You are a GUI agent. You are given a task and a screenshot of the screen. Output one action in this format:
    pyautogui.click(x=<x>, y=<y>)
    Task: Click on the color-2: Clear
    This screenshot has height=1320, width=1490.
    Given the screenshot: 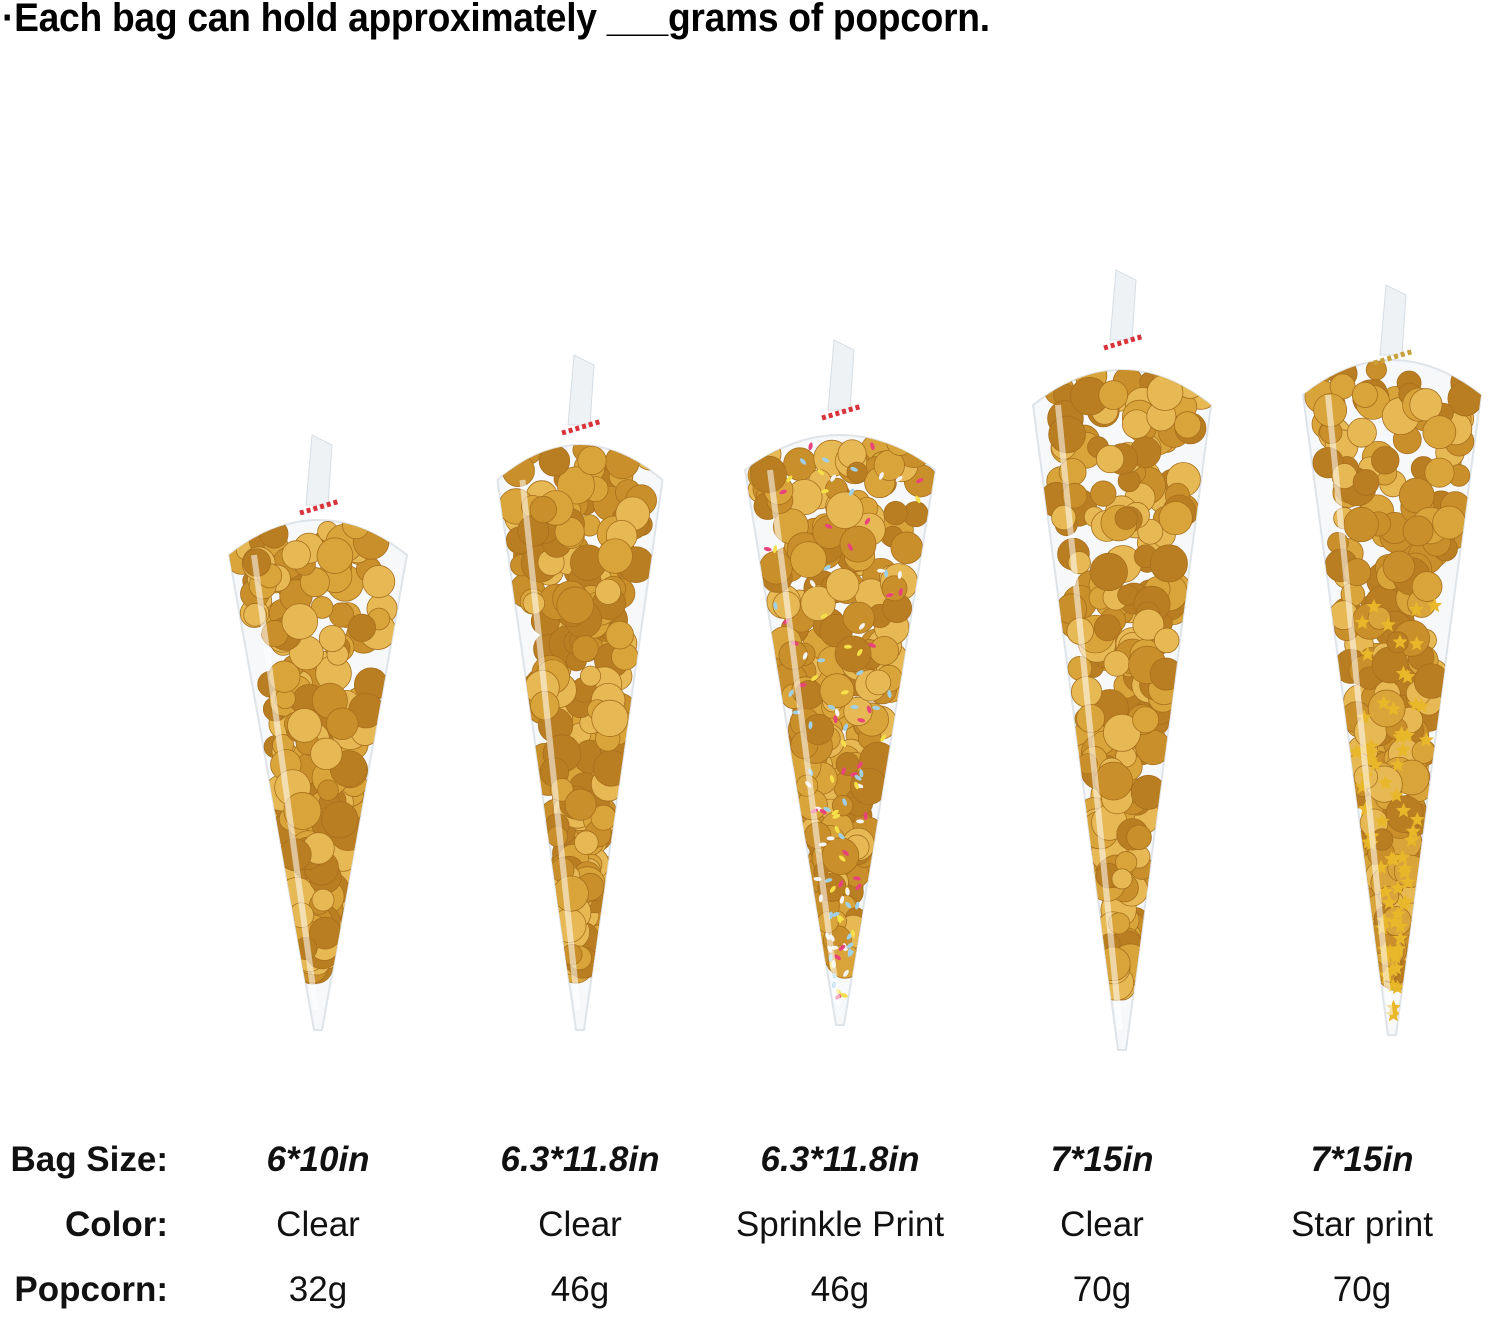 What is the action you would take?
    pyautogui.click(x=580, y=1224)
    